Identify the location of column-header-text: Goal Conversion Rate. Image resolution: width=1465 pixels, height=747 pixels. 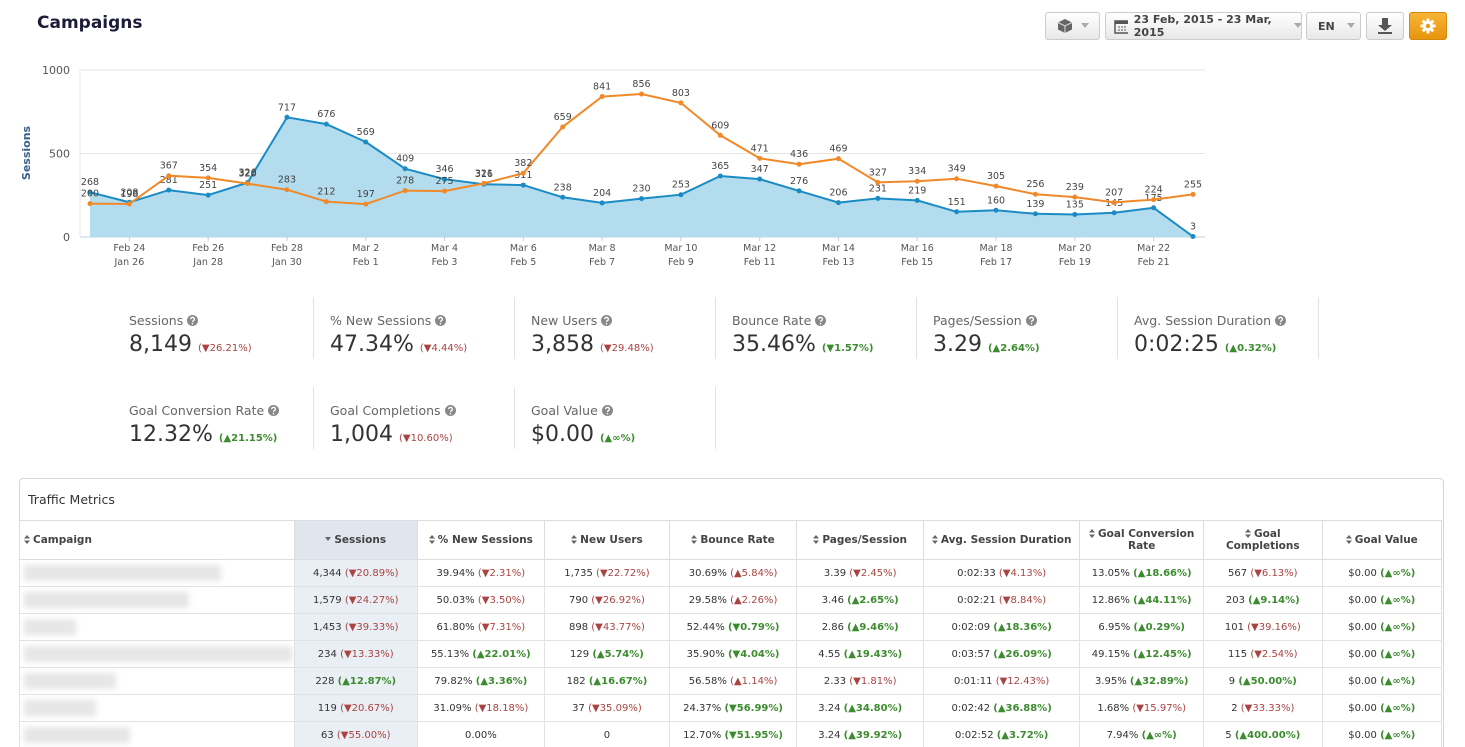
(1146, 540).